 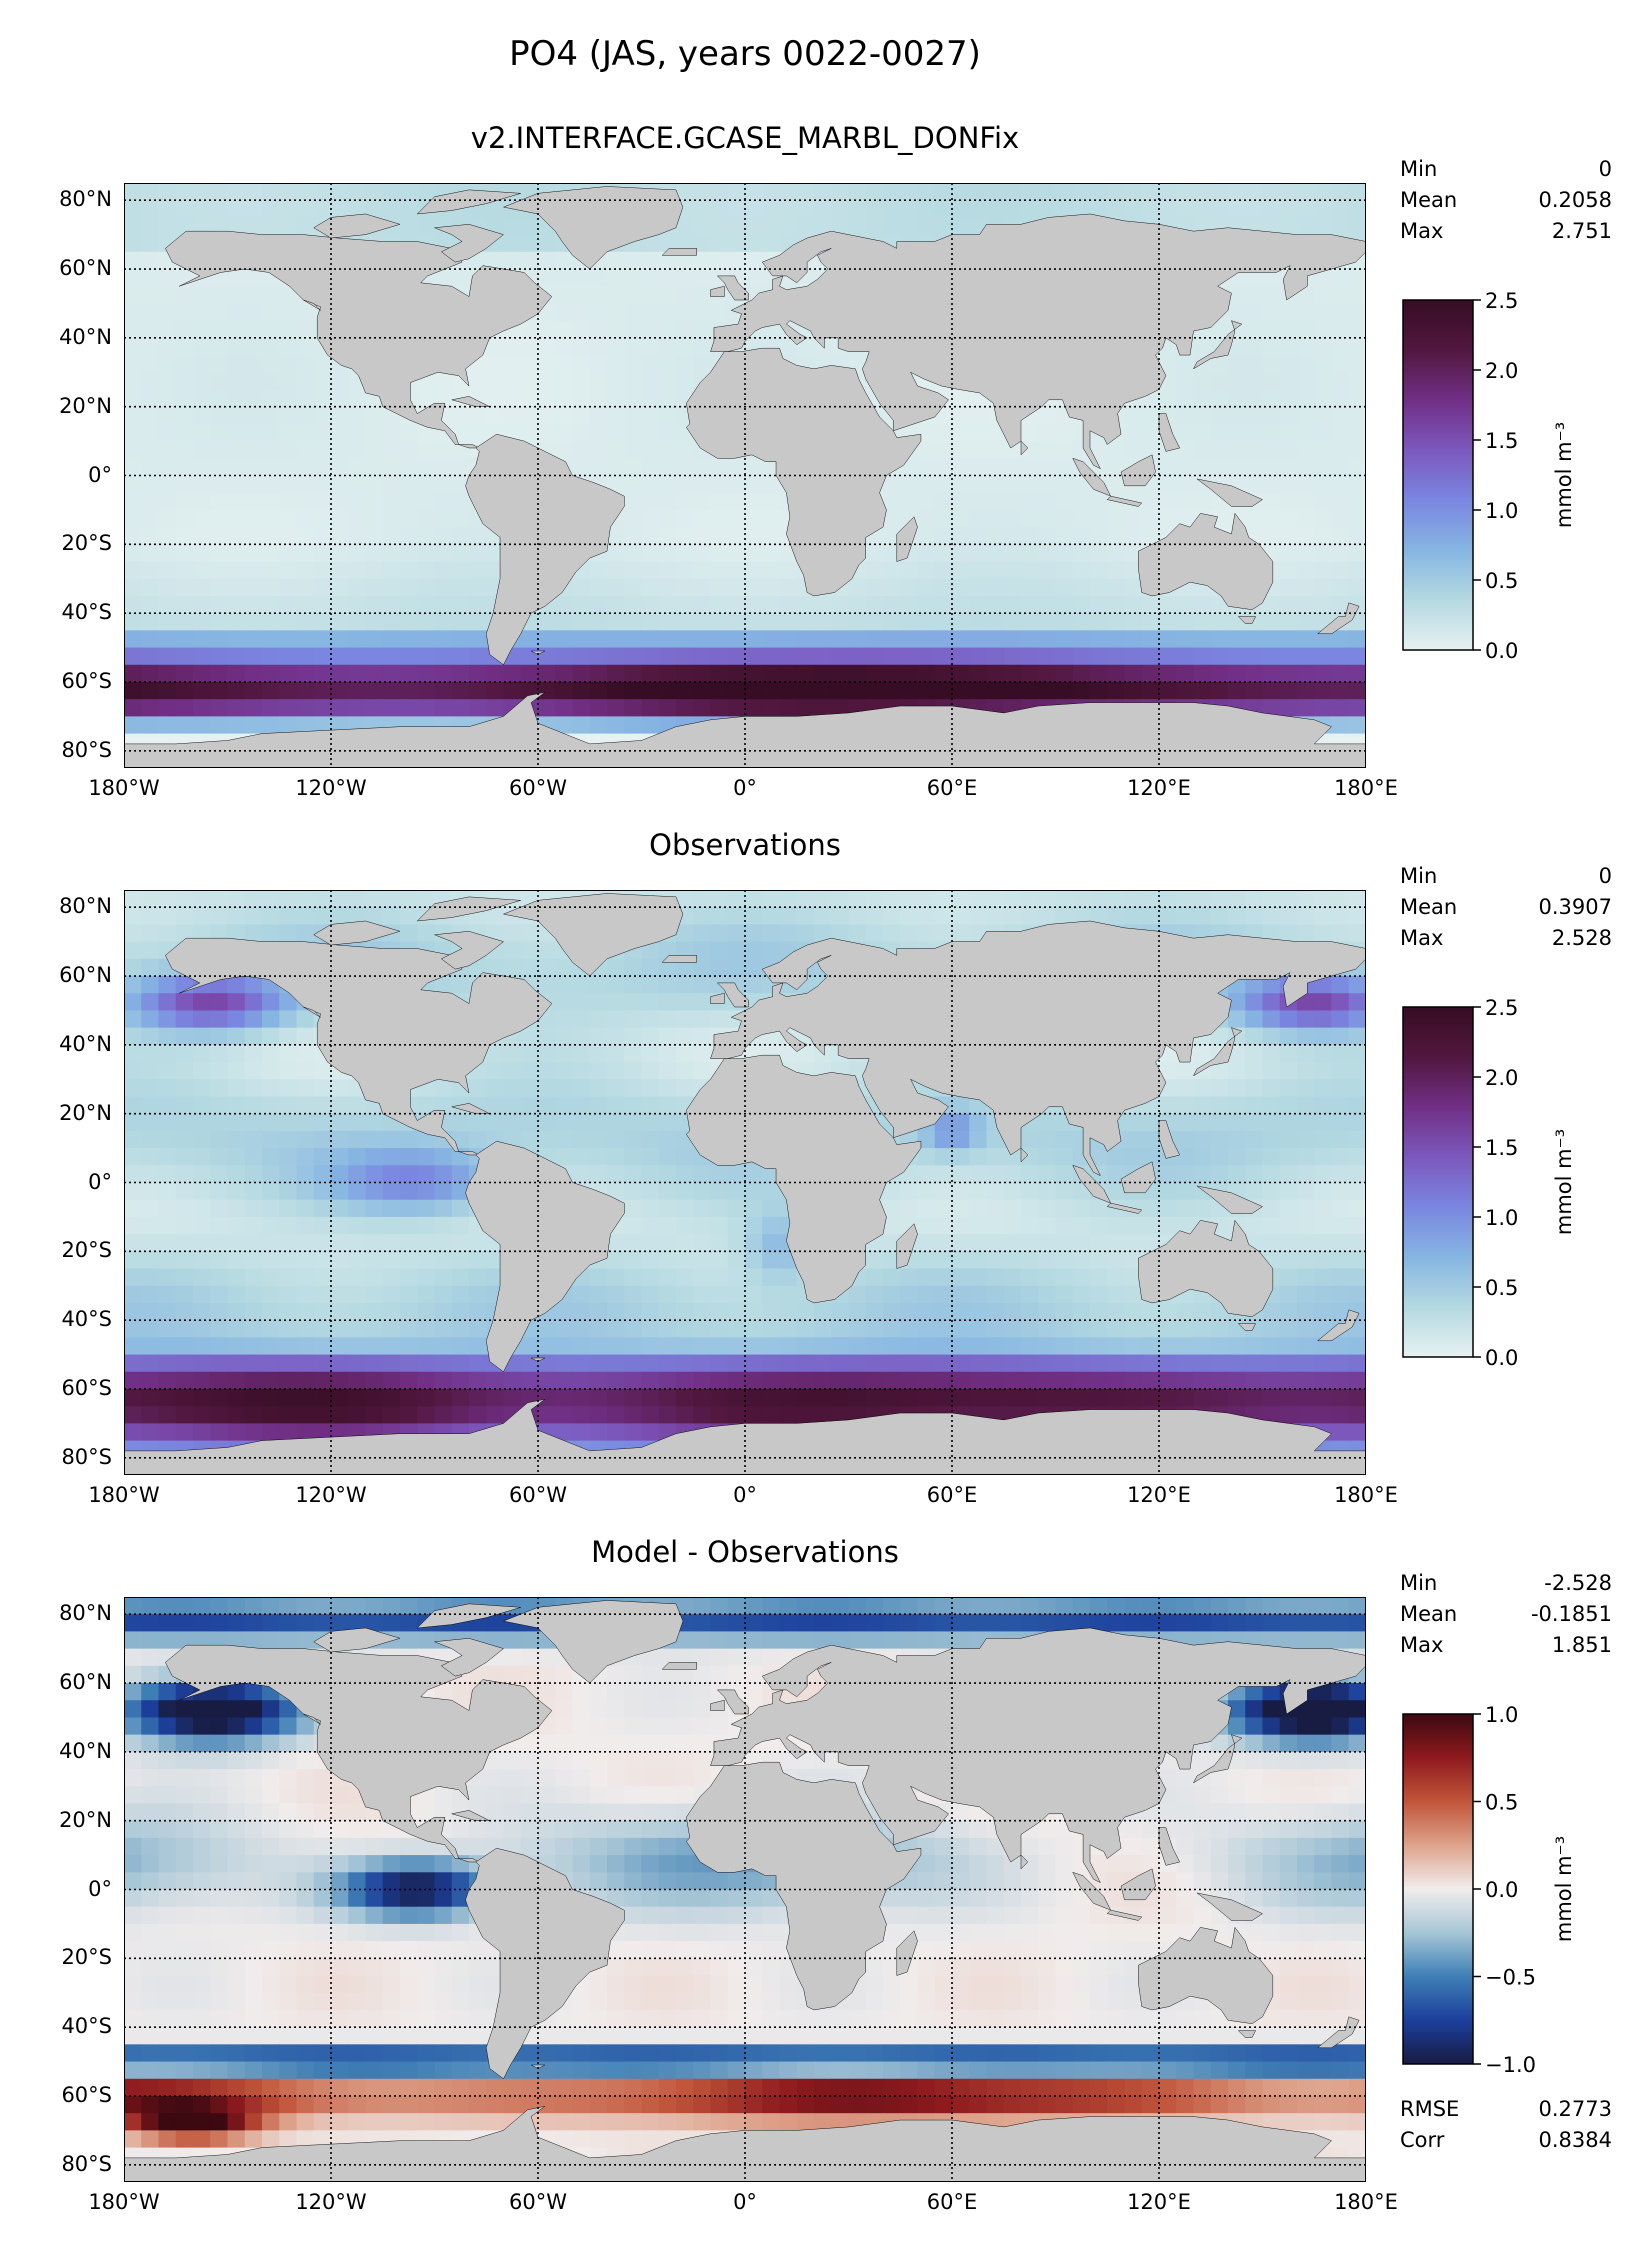 I want to click on stat-row: Mean 0.2058, so click(x=1506, y=200).